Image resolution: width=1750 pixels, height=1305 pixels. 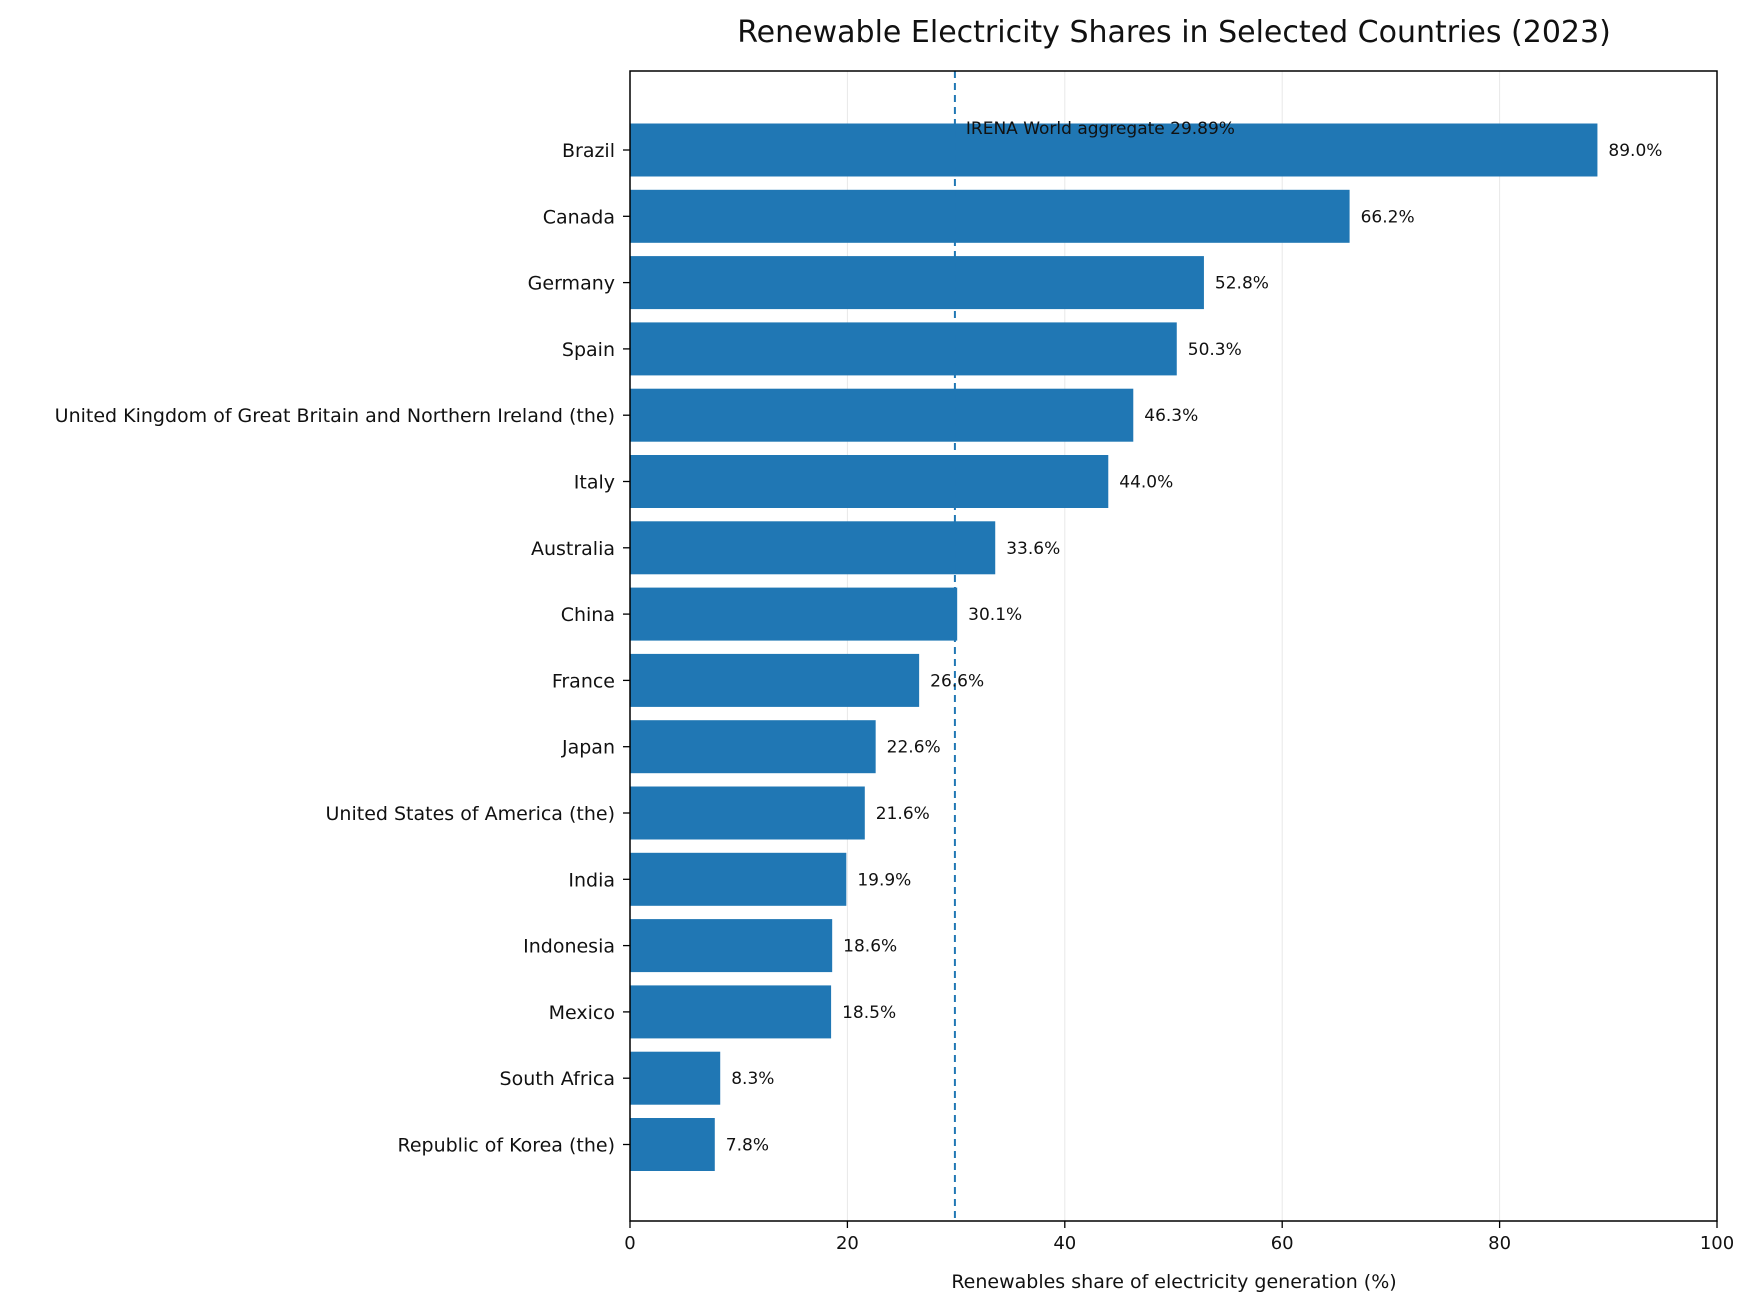 I want to click on bar-value-label: 30.1%, so click(x=995, y=615).